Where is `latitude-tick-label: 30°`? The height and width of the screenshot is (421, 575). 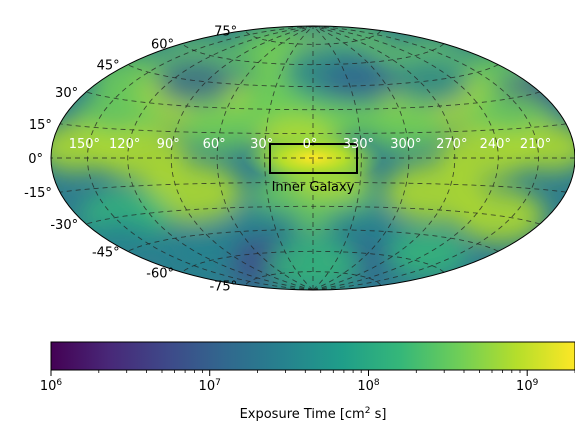 latitude-tick-label: 30° is located at coordinates (66, 93).